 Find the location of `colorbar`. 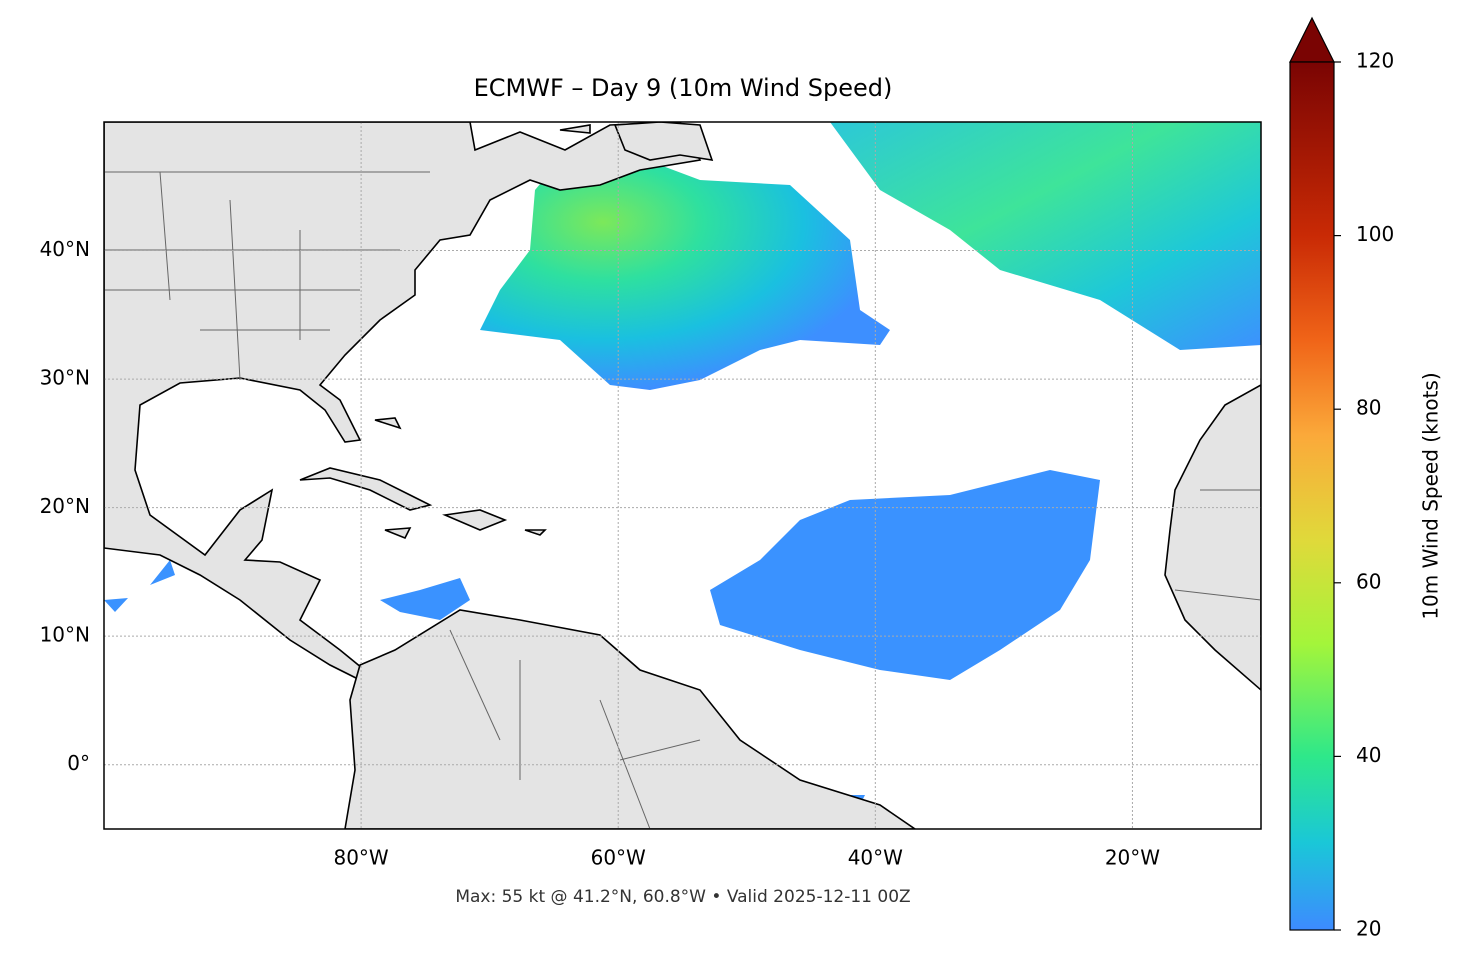

colorbar is located at coordinates (1315, 473).